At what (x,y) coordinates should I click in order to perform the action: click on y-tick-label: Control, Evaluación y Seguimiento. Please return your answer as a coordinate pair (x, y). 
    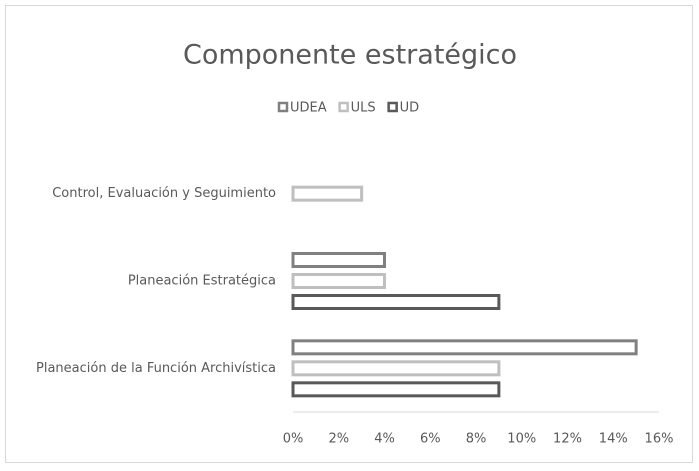
    Looking at the image, I should click on (164, 193).